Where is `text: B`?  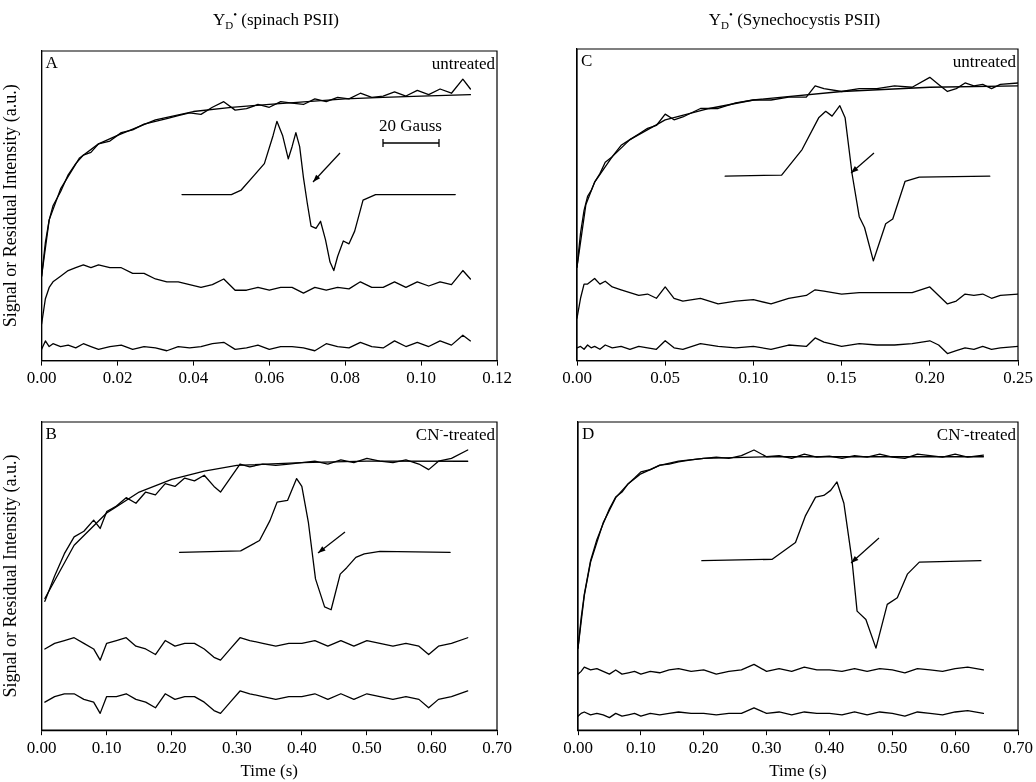 text: B is located at coordinates (51, 433).